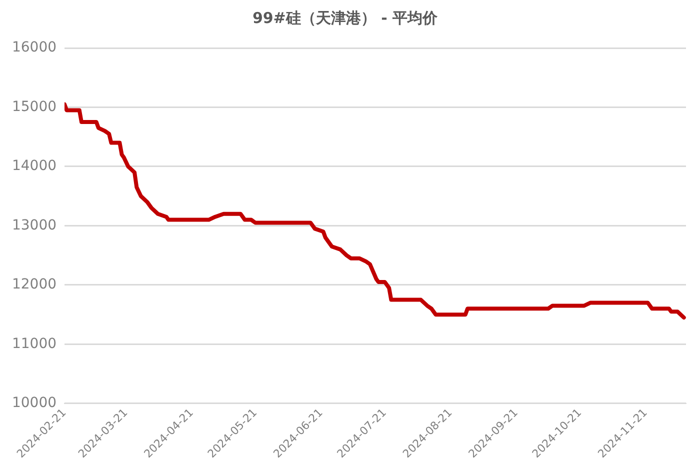 Image resolution: width=700 pixels, height=464 pixels. Describe the element at coordinates (34, 284) in the screenshot. I see `y-tick-label: 12000` at that location.